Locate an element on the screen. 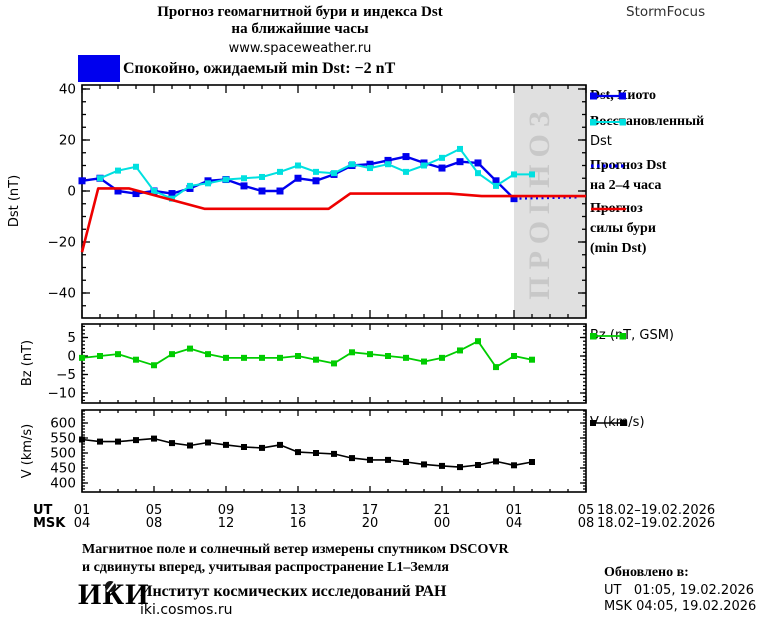 This screenshot has width=760, height=620. msk-tick-label: 12 is located at coordinates (226, 523).